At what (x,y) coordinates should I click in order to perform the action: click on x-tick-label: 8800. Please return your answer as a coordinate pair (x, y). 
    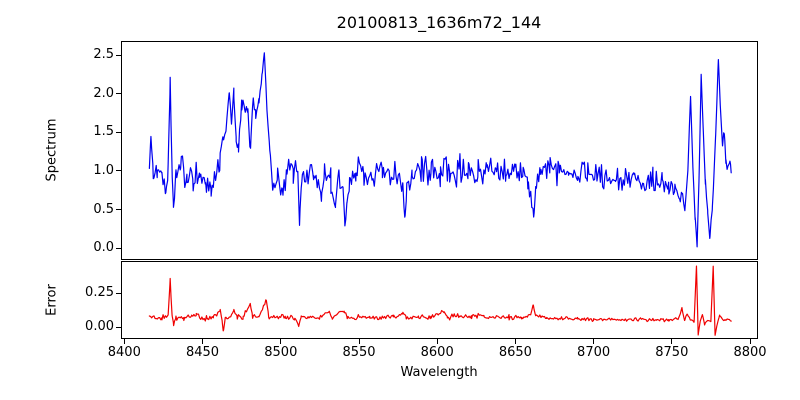
    Looking at the image, I should click on (750, 352).